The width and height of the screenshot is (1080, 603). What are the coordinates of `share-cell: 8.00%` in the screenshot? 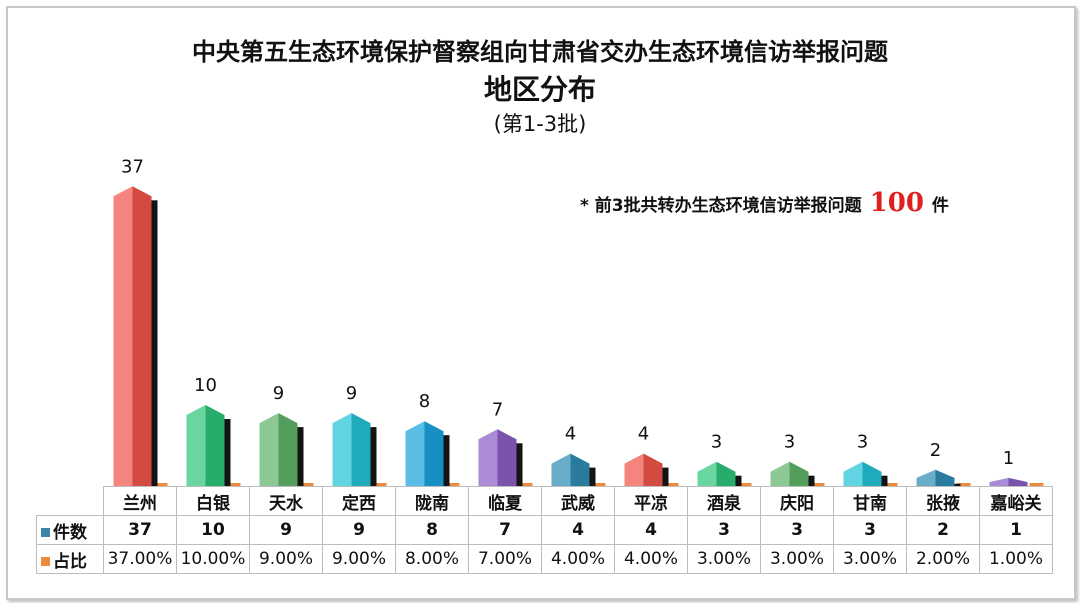 It's located at (432, 559).